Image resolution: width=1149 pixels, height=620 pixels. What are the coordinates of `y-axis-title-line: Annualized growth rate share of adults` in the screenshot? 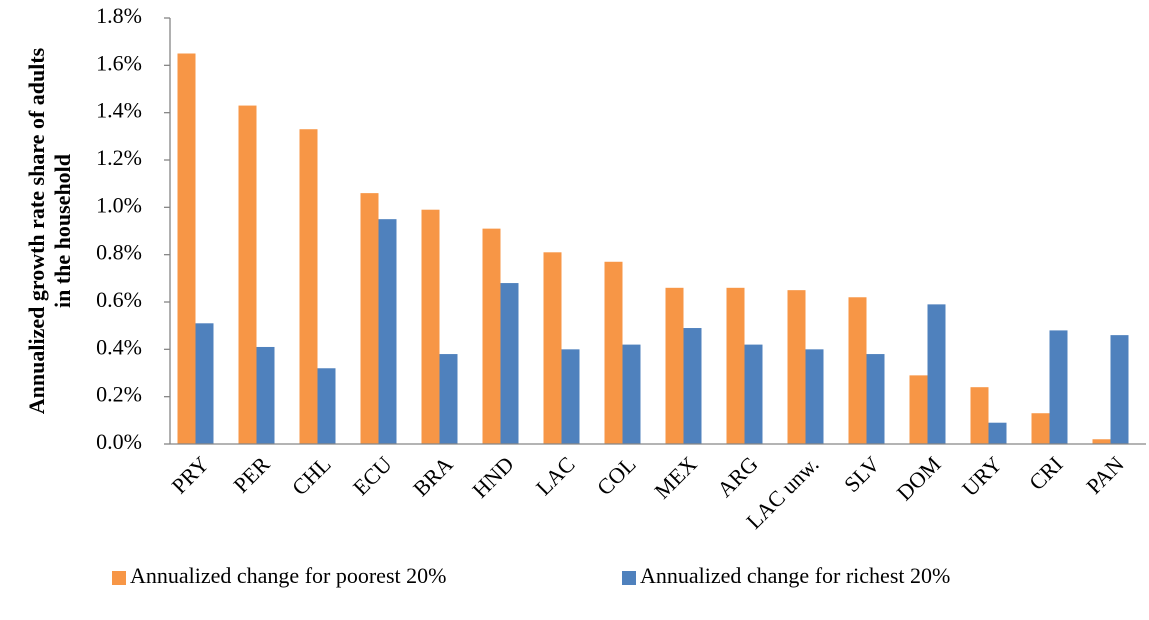 It's located at (36, 230).